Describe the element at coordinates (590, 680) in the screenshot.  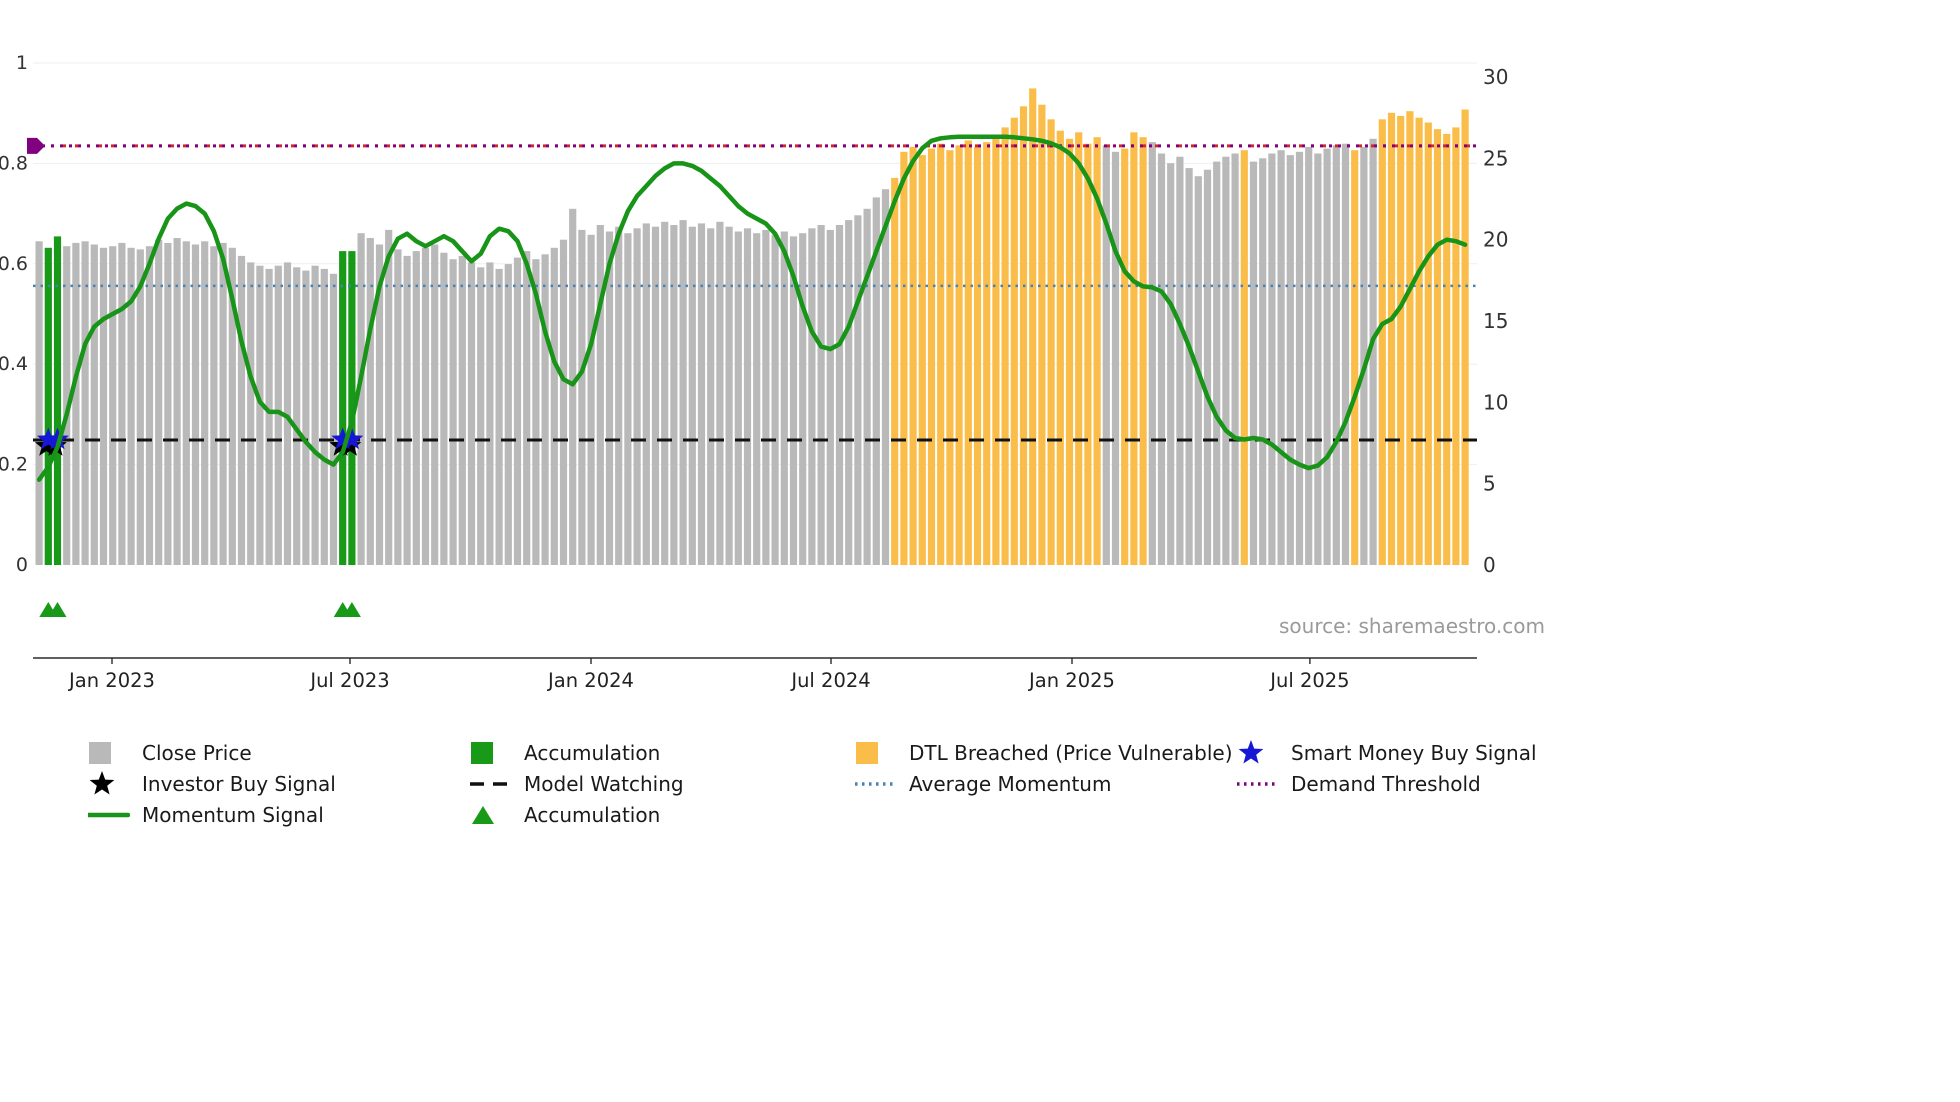
I see `svg-text: Jan 2024` at that location.